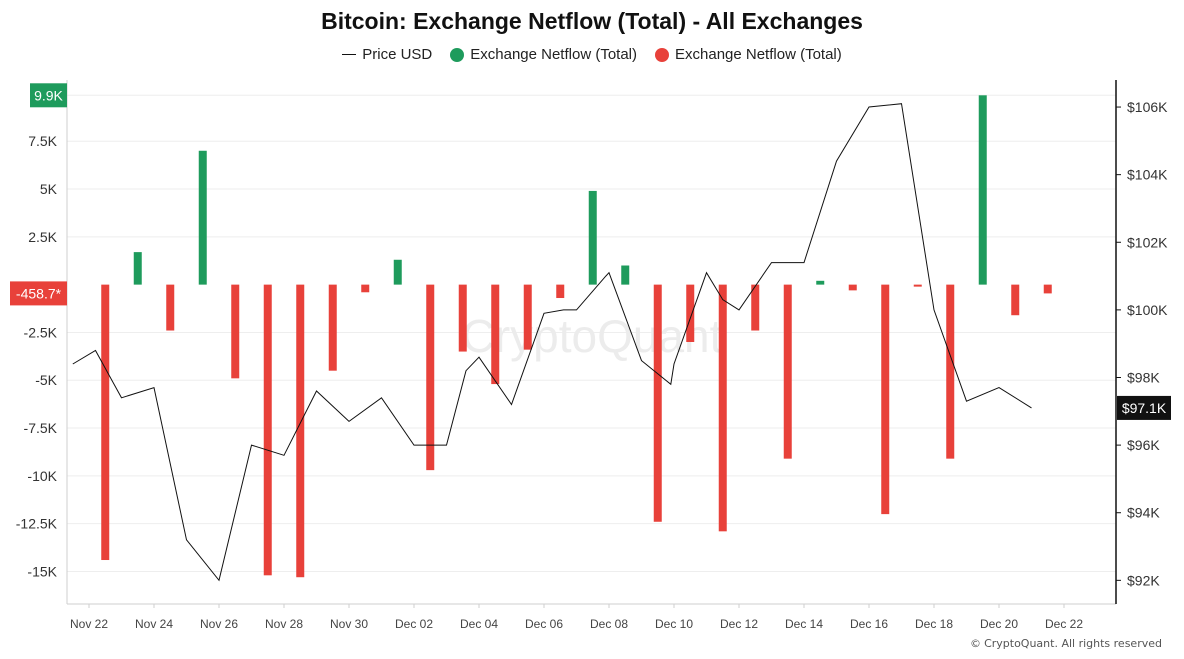 The width and height of the screenshot is (1184, 659). Describe the element at coordinates (1073, 643) in the screenshot. I see `copyright-text: CryptoQuant. All rights reserved` at that location.